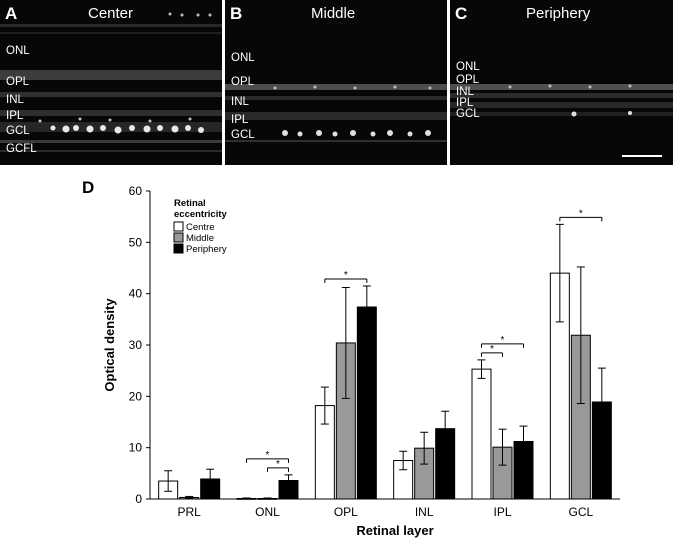 This screenshot has height=546, width=673. I want to click on y-tick-label: 10, so click(136, 448).